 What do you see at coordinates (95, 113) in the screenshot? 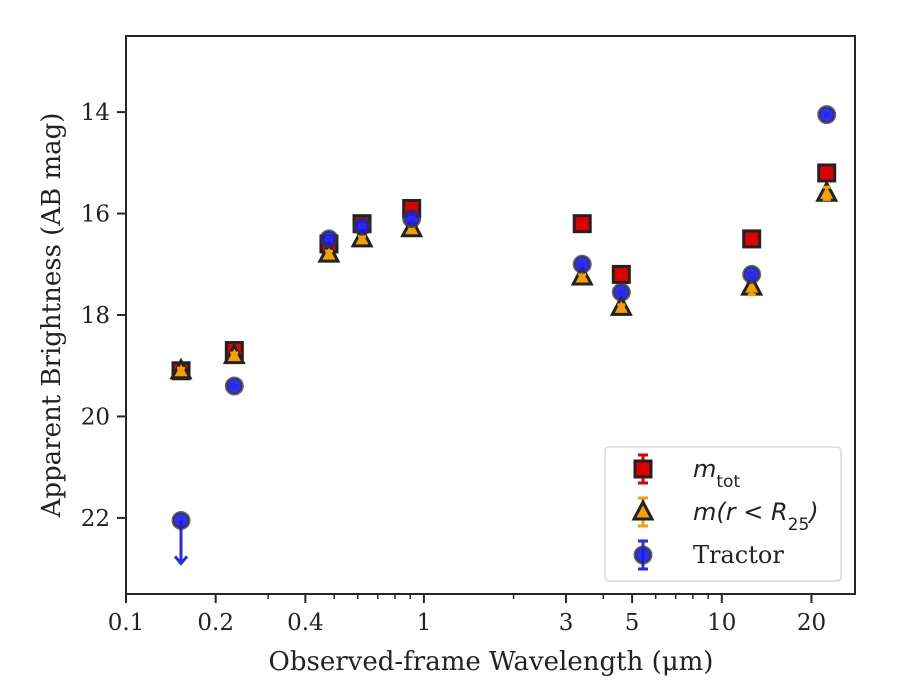
I see `y-tick-label: 14` at bounding box center [95, 113].